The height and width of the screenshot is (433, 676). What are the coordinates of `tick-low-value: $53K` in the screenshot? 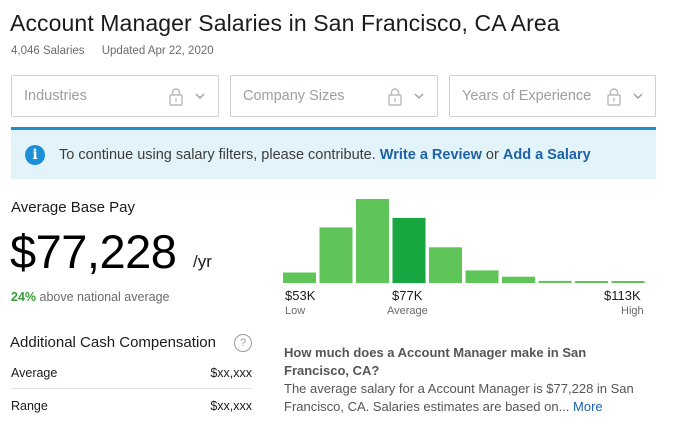 It's located at (300, 295).